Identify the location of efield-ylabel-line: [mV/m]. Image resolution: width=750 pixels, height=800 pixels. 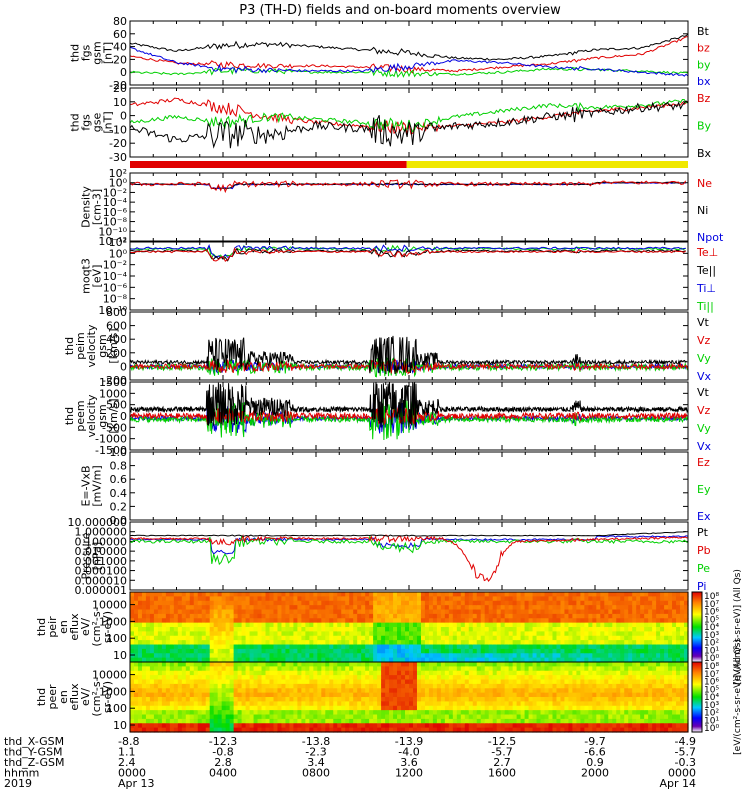
(97, 485).